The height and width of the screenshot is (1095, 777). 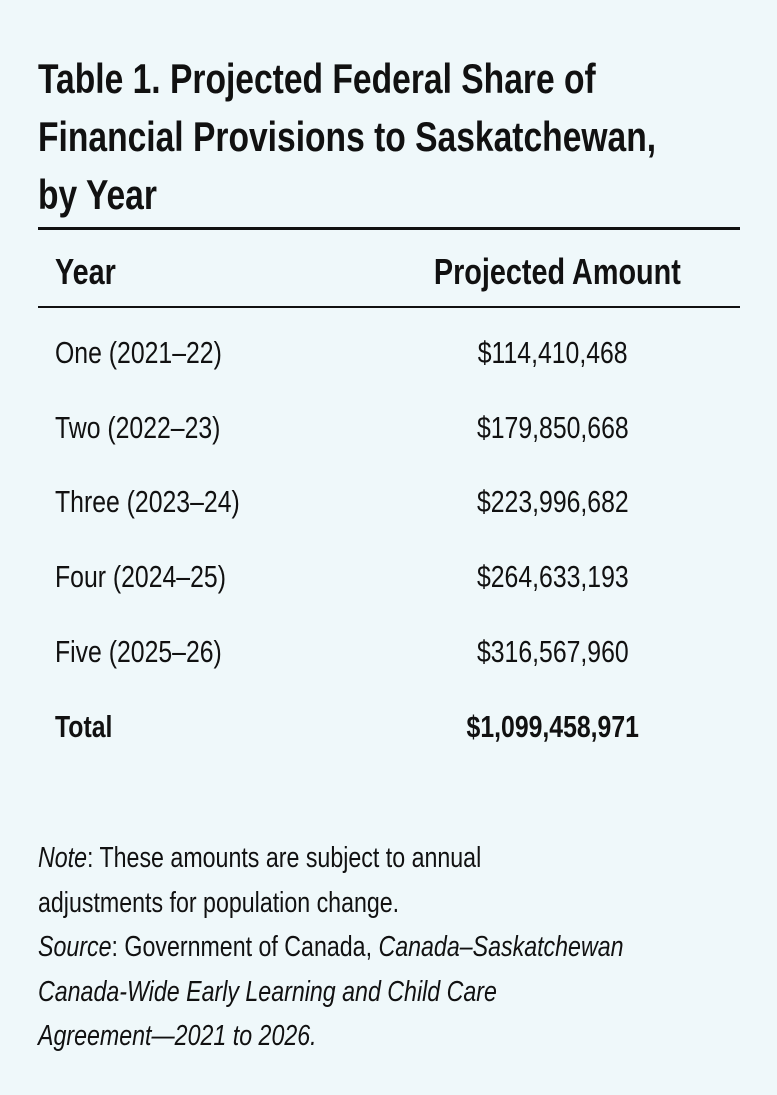 I want to click on year-cell: Five (2025–26), so click(x=138, y=651).